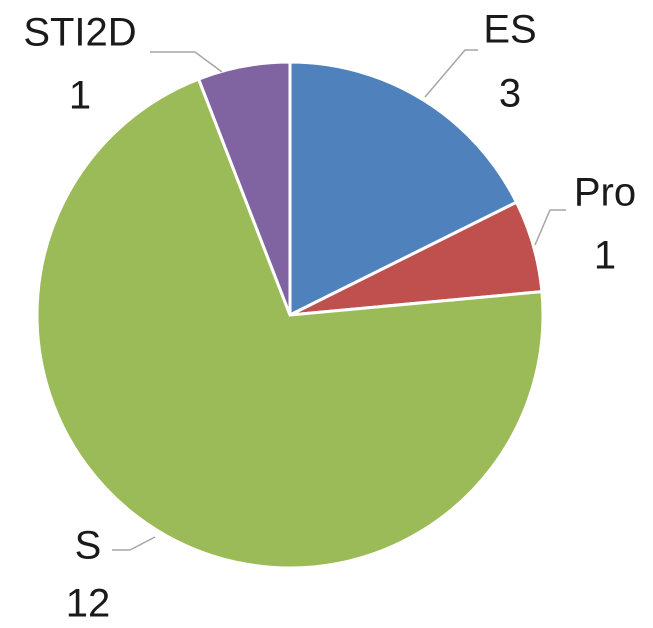  I want to click on slice-label: ES, so click(509, 30).